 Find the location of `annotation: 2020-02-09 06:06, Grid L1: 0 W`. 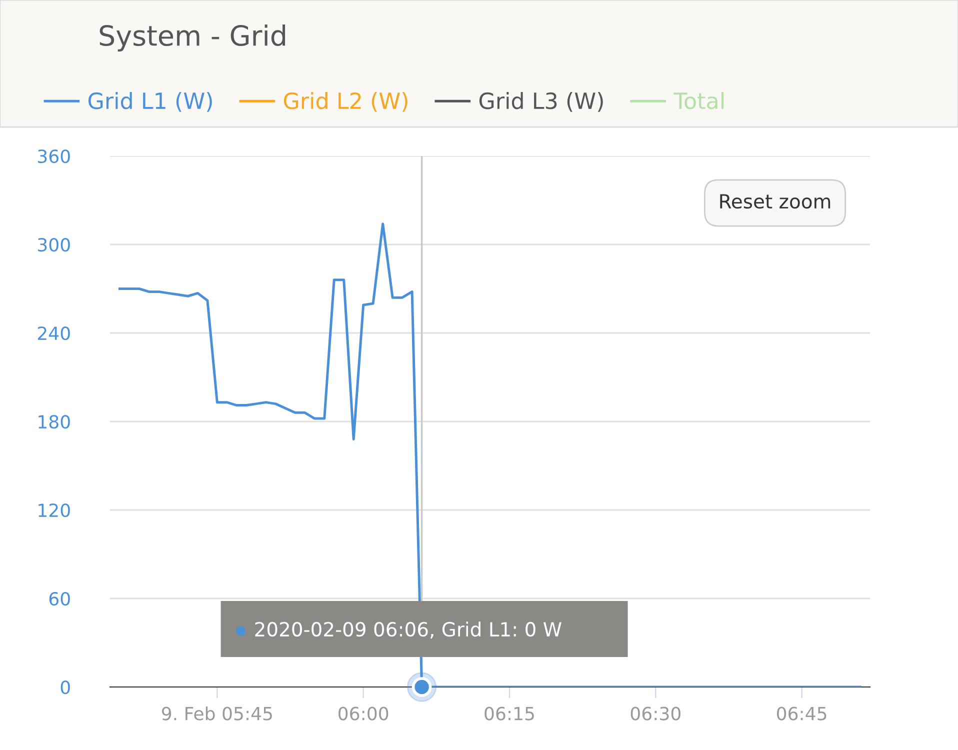

annotation: 2020-02-09 06:06, Grid L1: 0 W is located at coordinates (408, 630).